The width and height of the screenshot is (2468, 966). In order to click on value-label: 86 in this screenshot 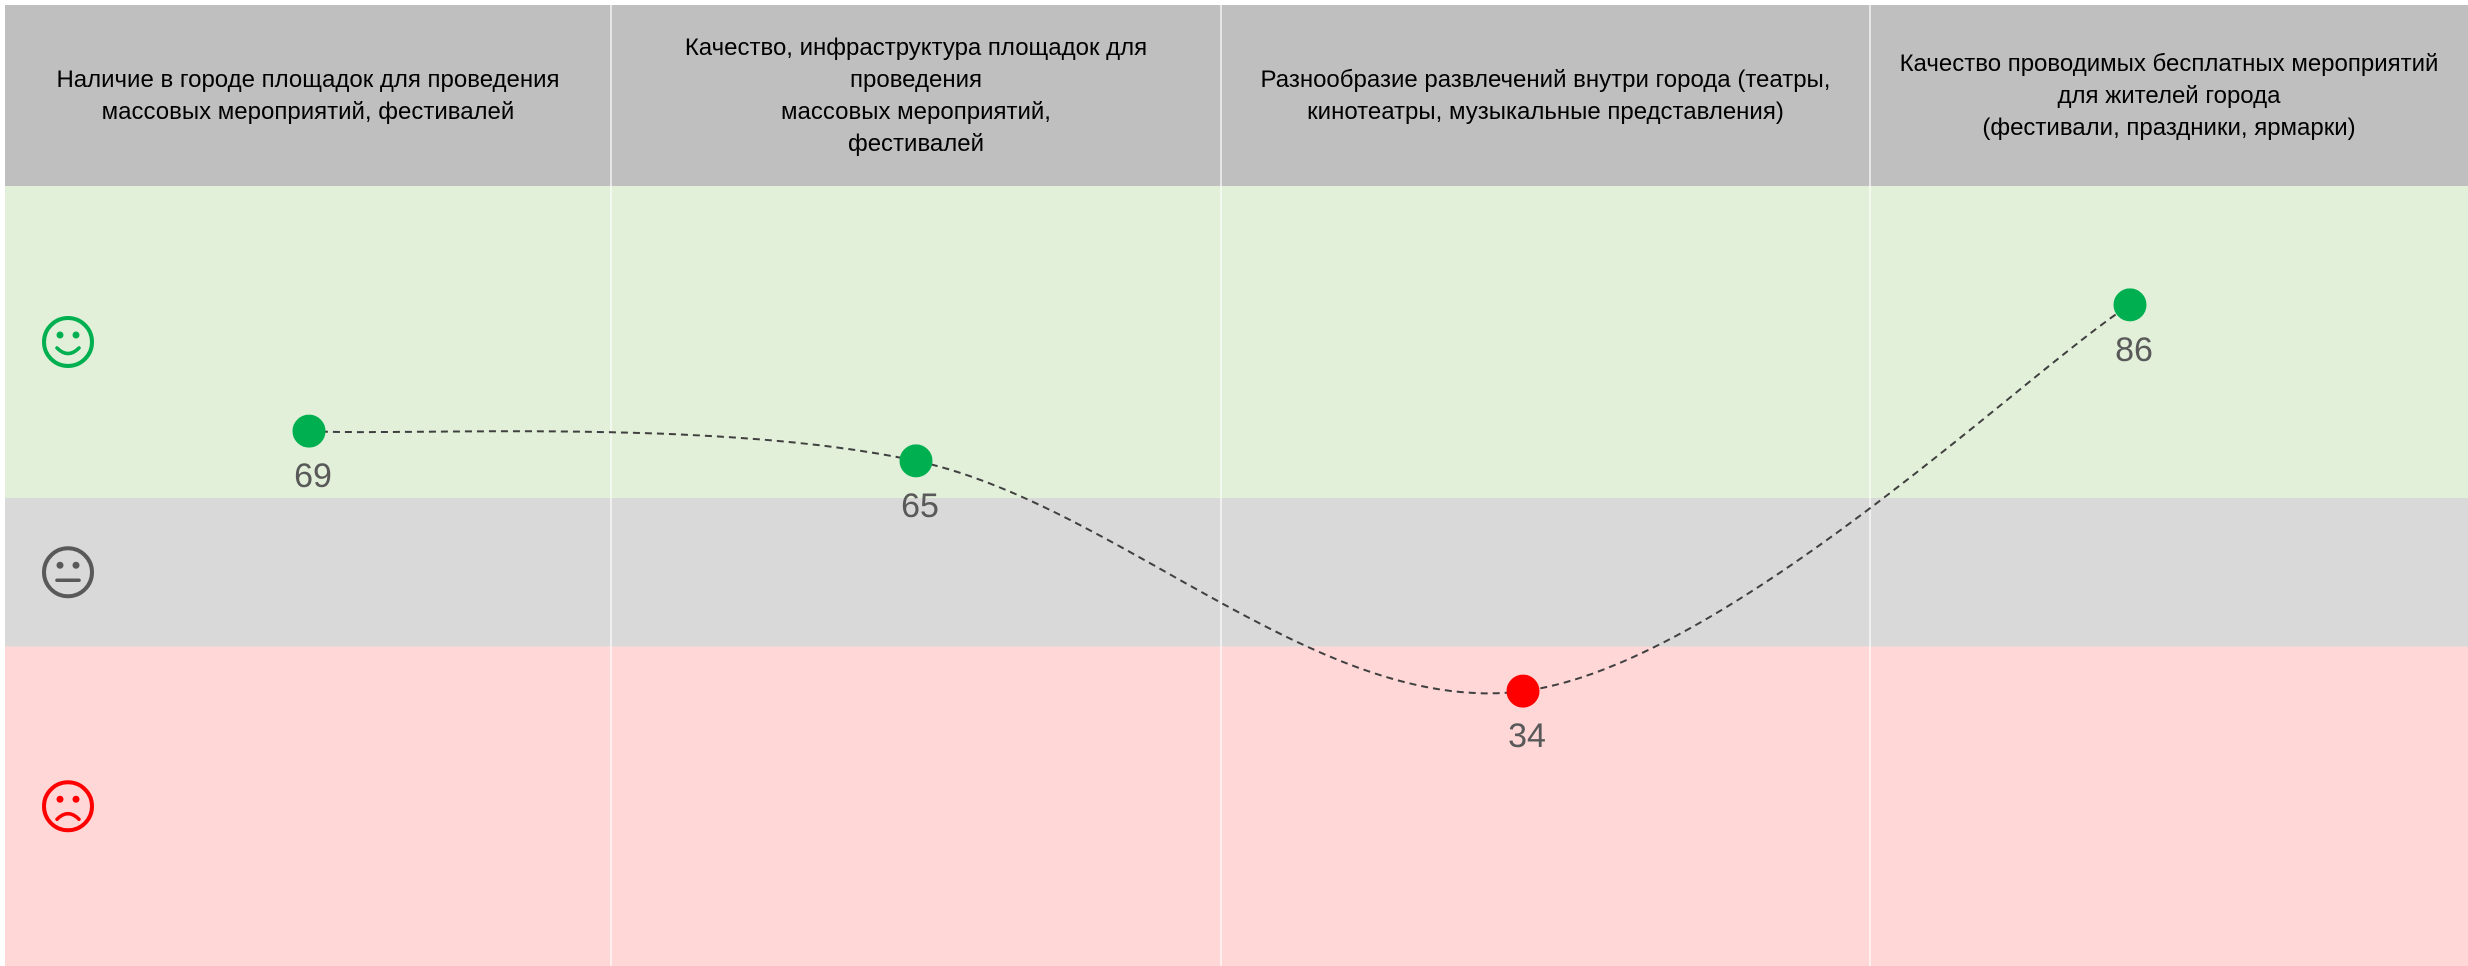, I will do `click(2134, 350)`.